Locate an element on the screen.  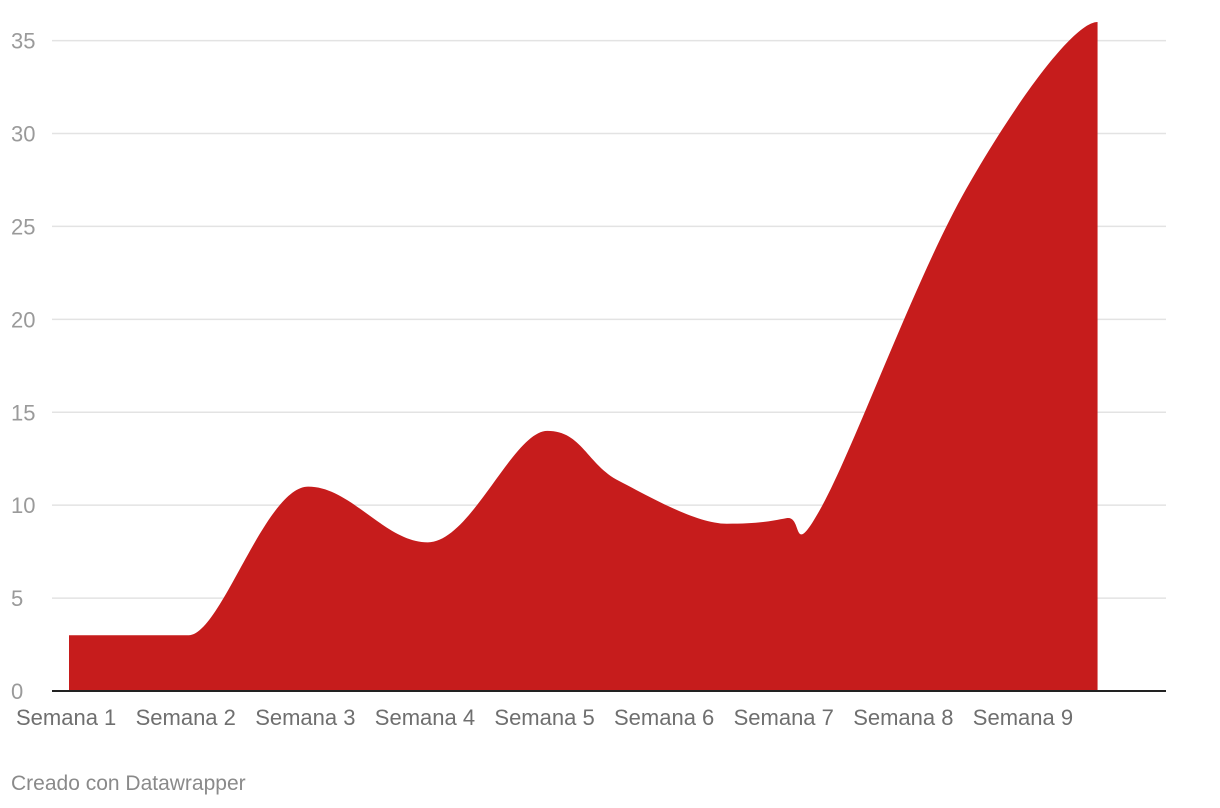
y-axis-ticks: 0 5 10 15 20 25 30 35 is located at coordinates (23, 366).